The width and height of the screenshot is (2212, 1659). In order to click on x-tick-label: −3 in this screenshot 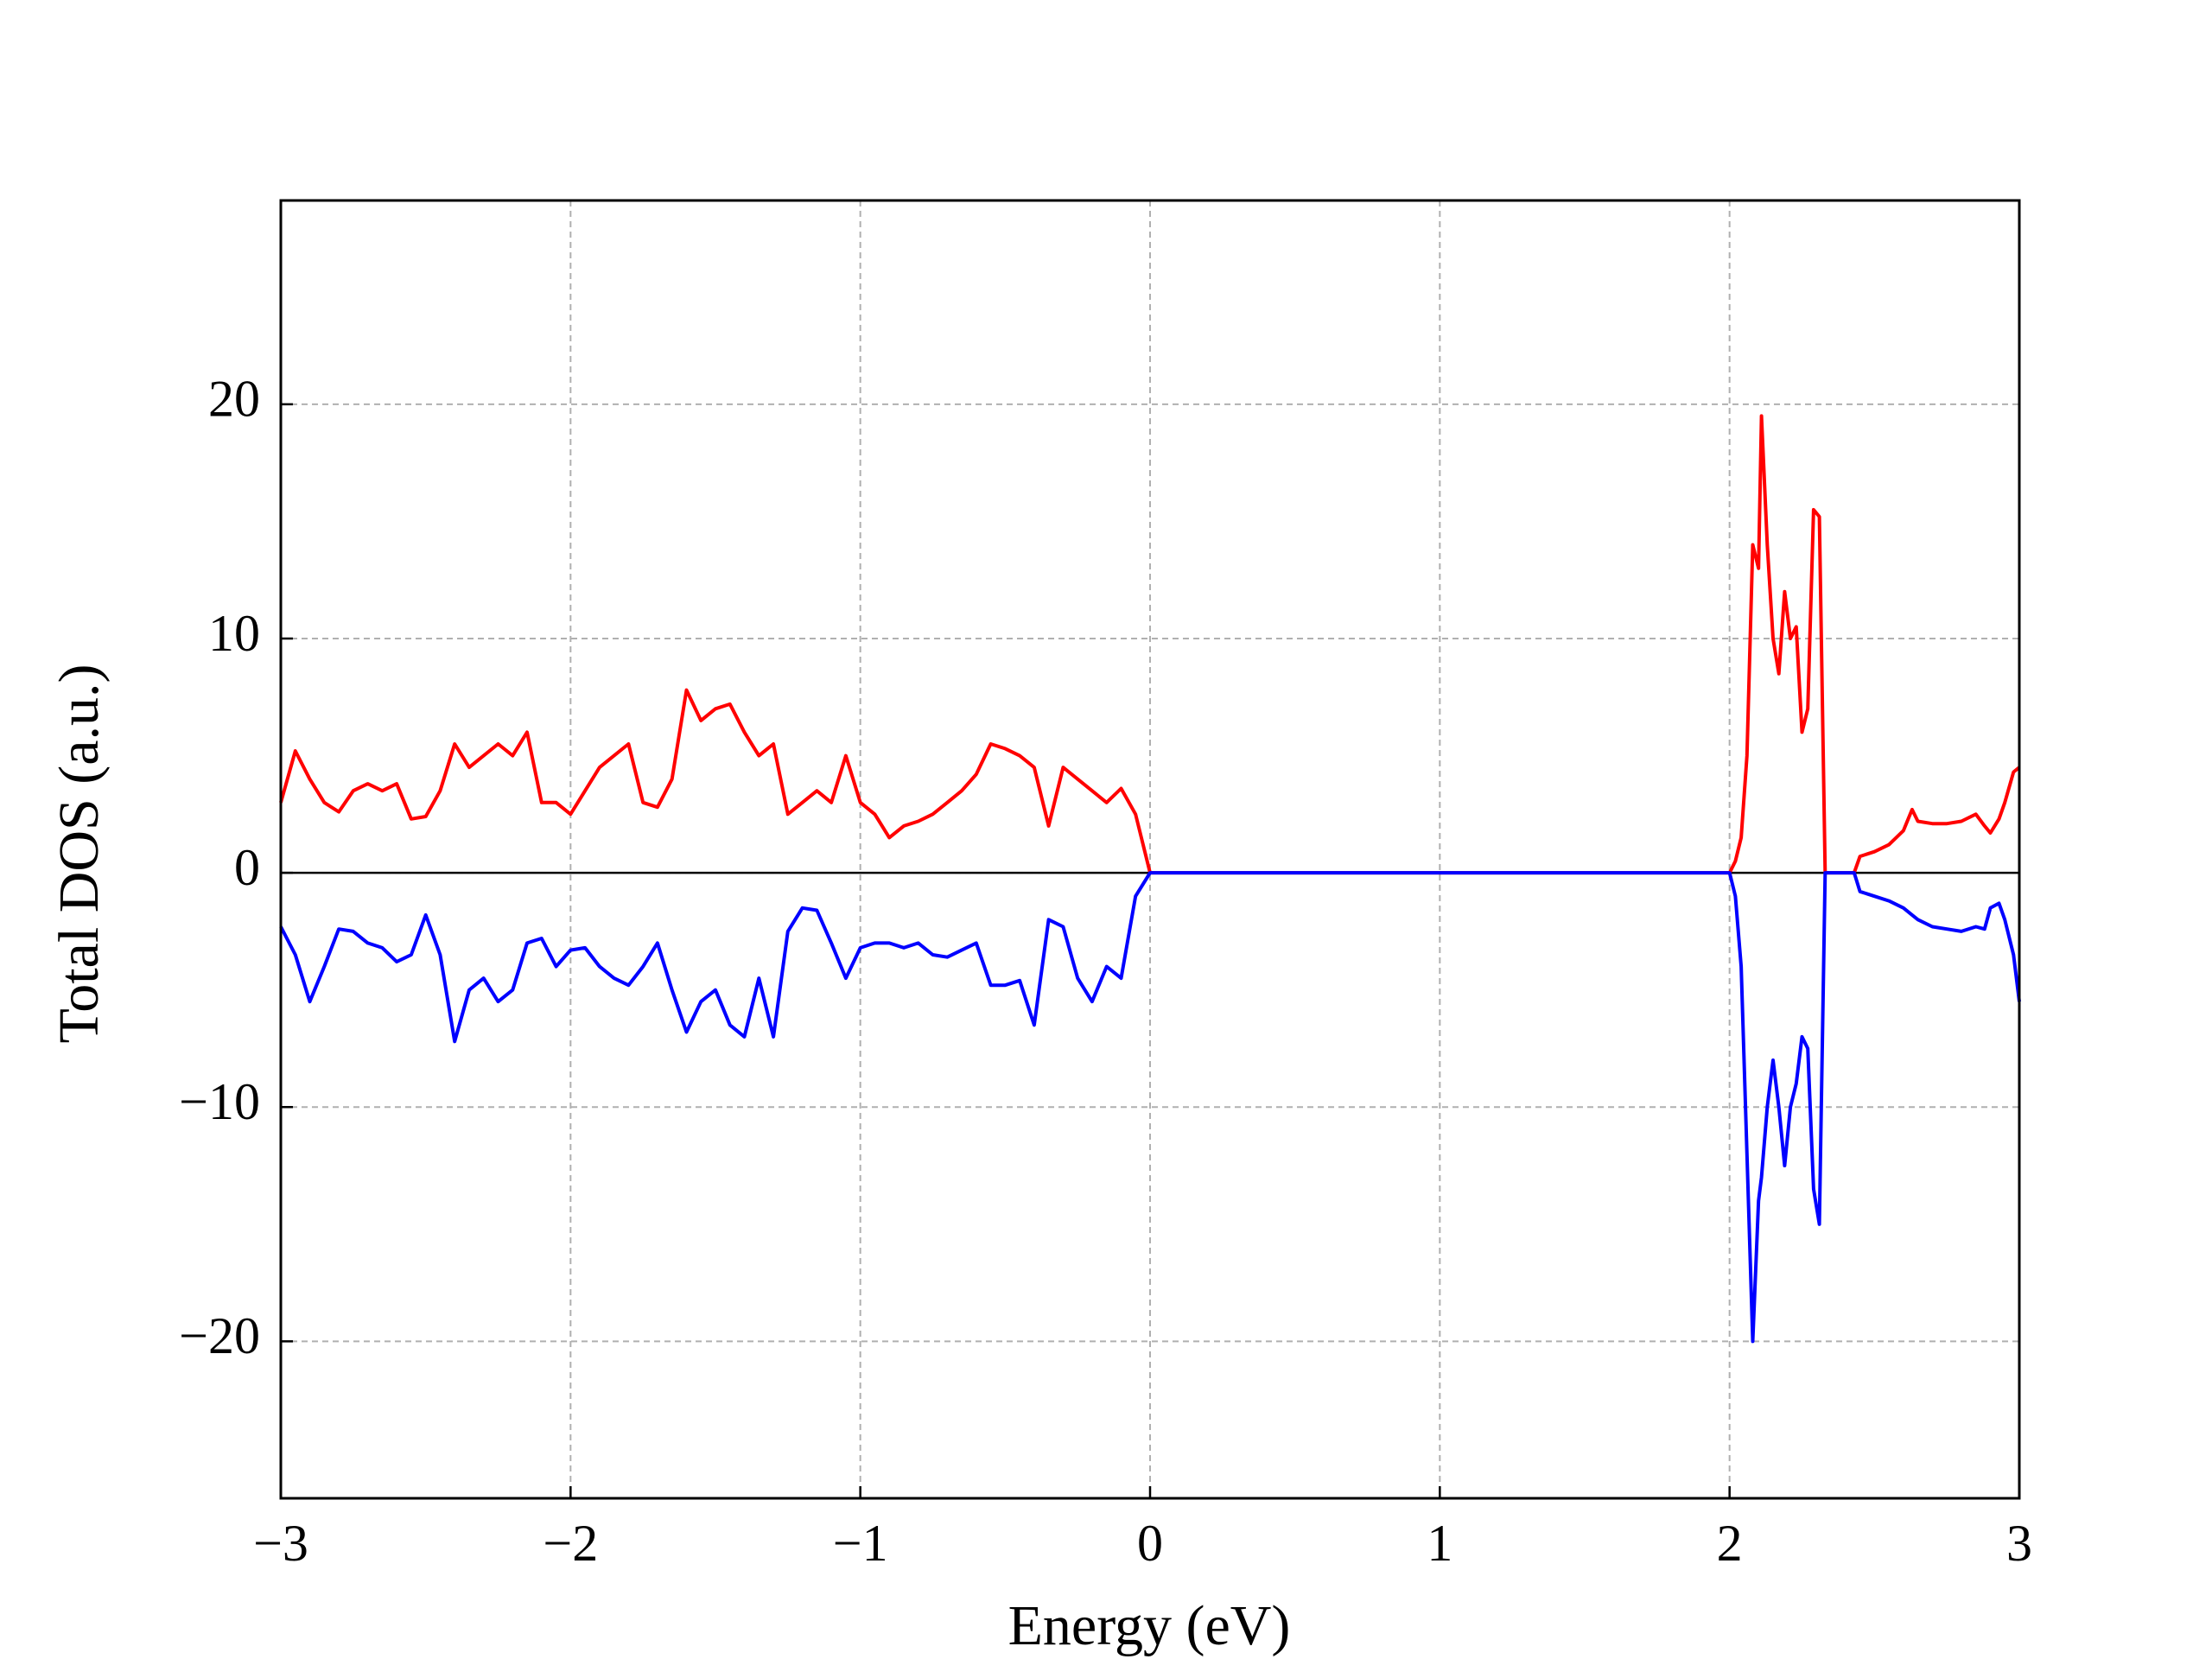, I will do `click(280, 1543)`.